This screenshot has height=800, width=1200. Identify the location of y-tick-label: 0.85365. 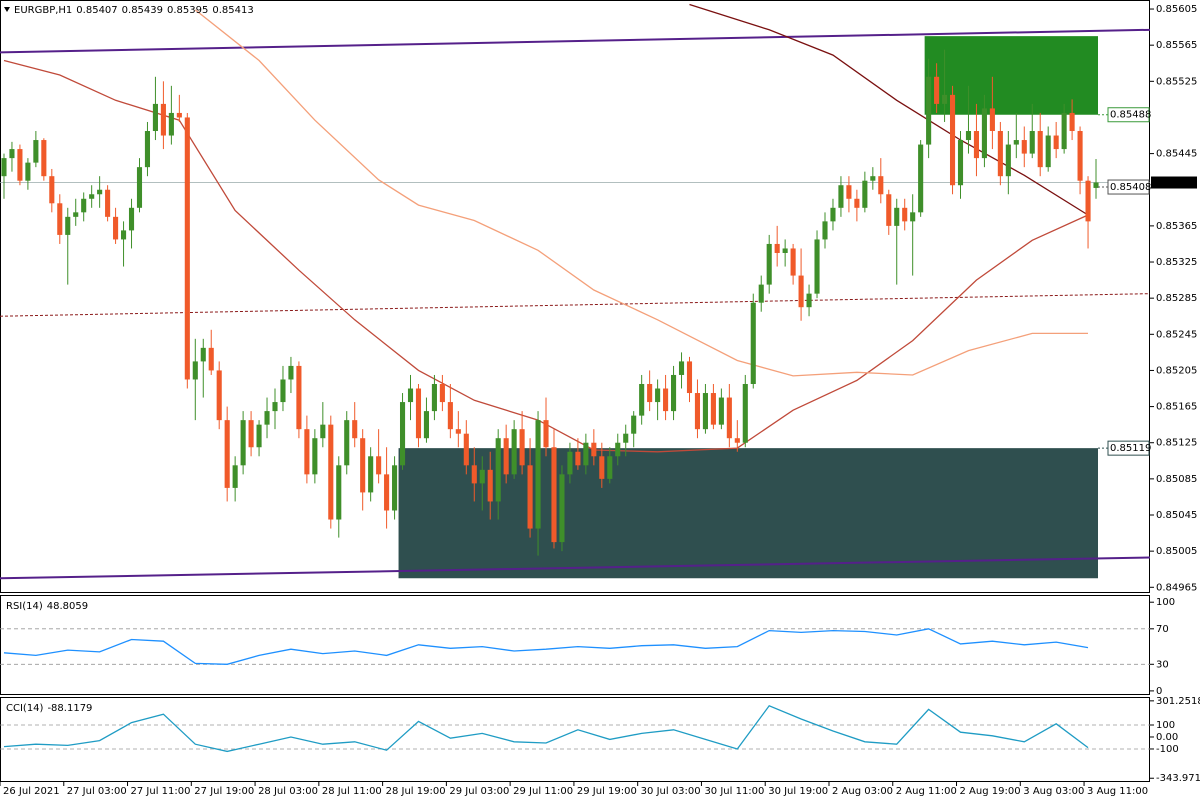
(1176, 226).